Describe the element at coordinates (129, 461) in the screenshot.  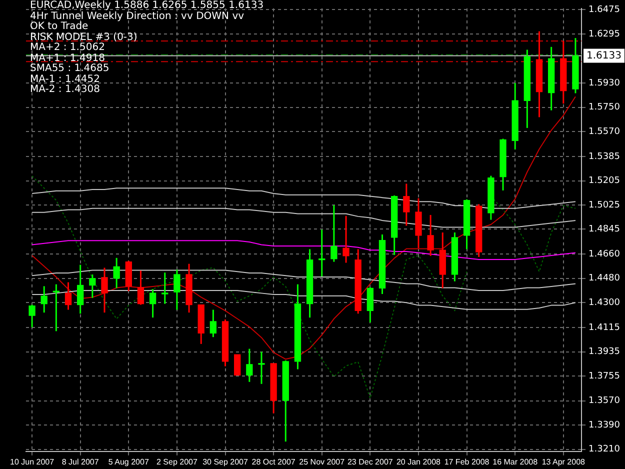
I see `x-tick-label: 5 Aug 2007` at that location.